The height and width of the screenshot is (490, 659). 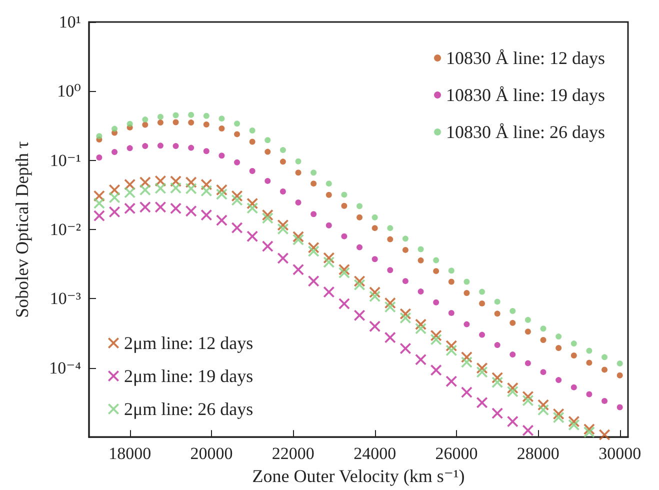 What do you see at coordinates (189, 376) in the screenshot?
I see `legend-label: 2μm line: 19 days` at bounding box center [189, 376].